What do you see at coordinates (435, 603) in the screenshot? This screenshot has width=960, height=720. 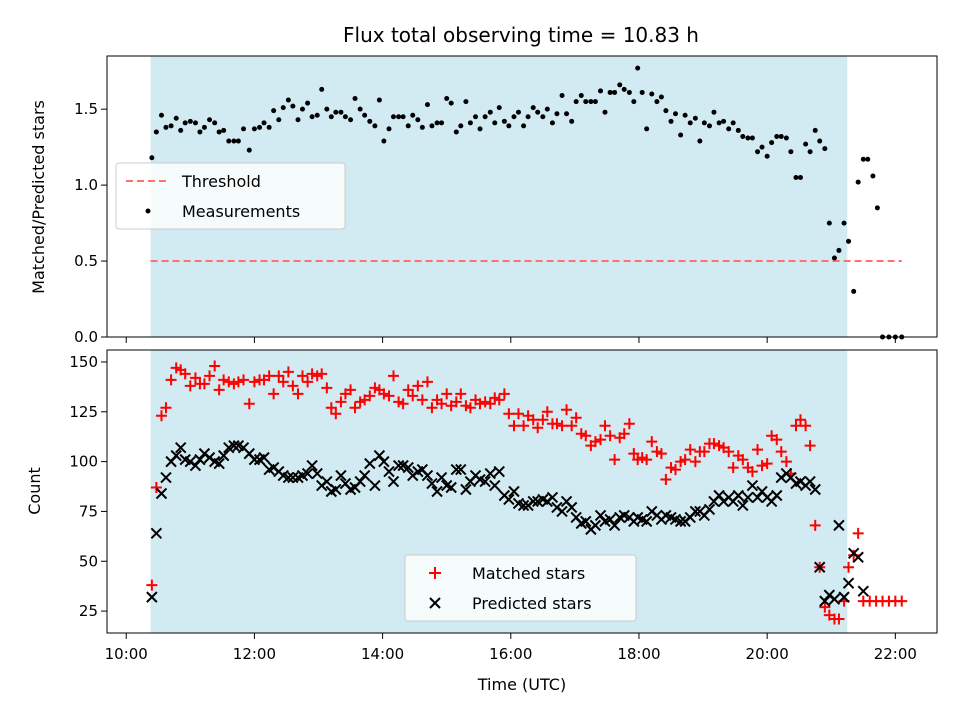 I see `predicted-stars-legend-swatch` at bounding box center [435, 603].